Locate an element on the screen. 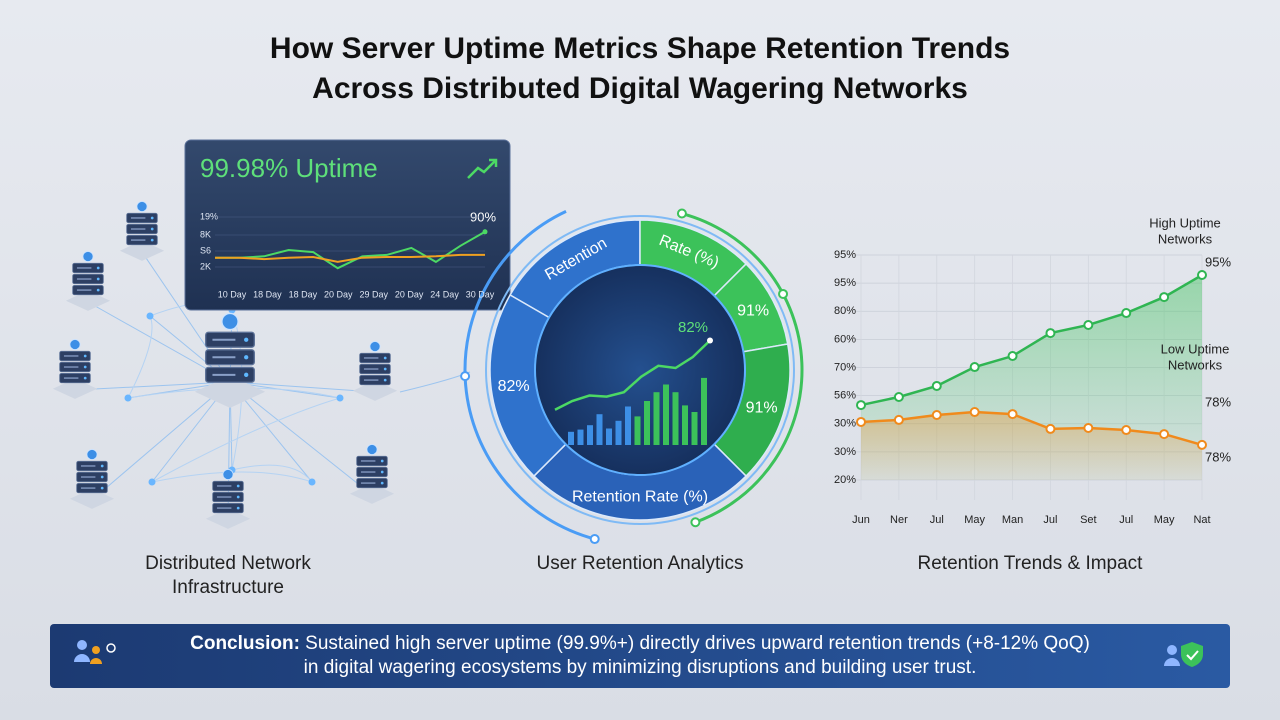 This screenshot has width=1280, height=720. x-tick-label: Ner is located at coordinates (899, 520).